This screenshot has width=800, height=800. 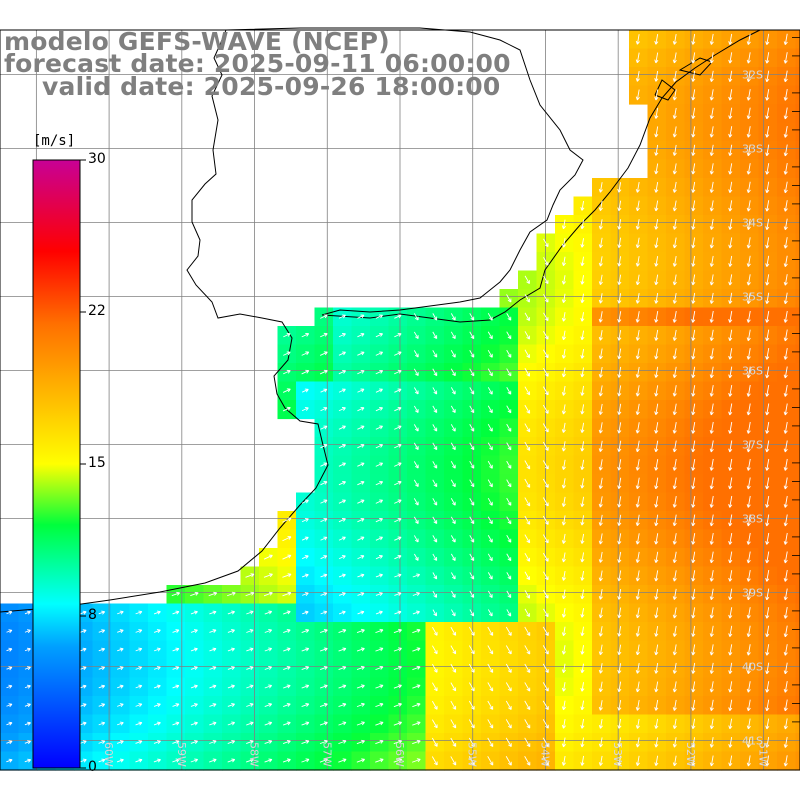 What do you see at coordinates (752, 518) in the screenshot?
I see `latitude-label: 38S` at bounding box center [752, 518].